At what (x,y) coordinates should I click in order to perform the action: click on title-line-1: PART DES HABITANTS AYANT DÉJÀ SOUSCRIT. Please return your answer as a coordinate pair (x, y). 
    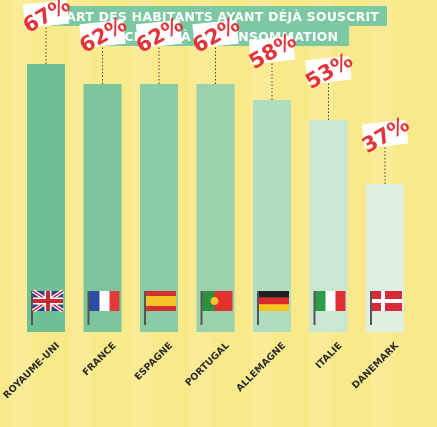
    Looking at the image, I should click on (218, 16).